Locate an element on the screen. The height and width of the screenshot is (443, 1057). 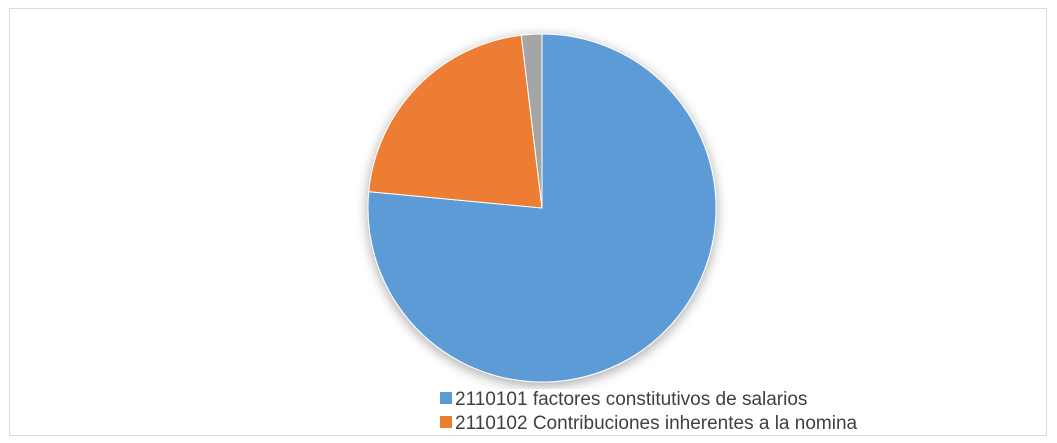
legend-swatch-blue is located at coordinates (446, 397).